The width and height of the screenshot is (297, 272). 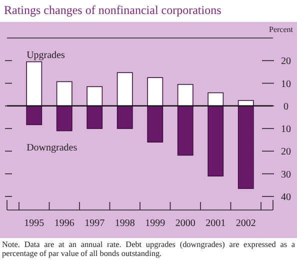 I want to click on y-tick-label: 0, so click(x=286, y=106).